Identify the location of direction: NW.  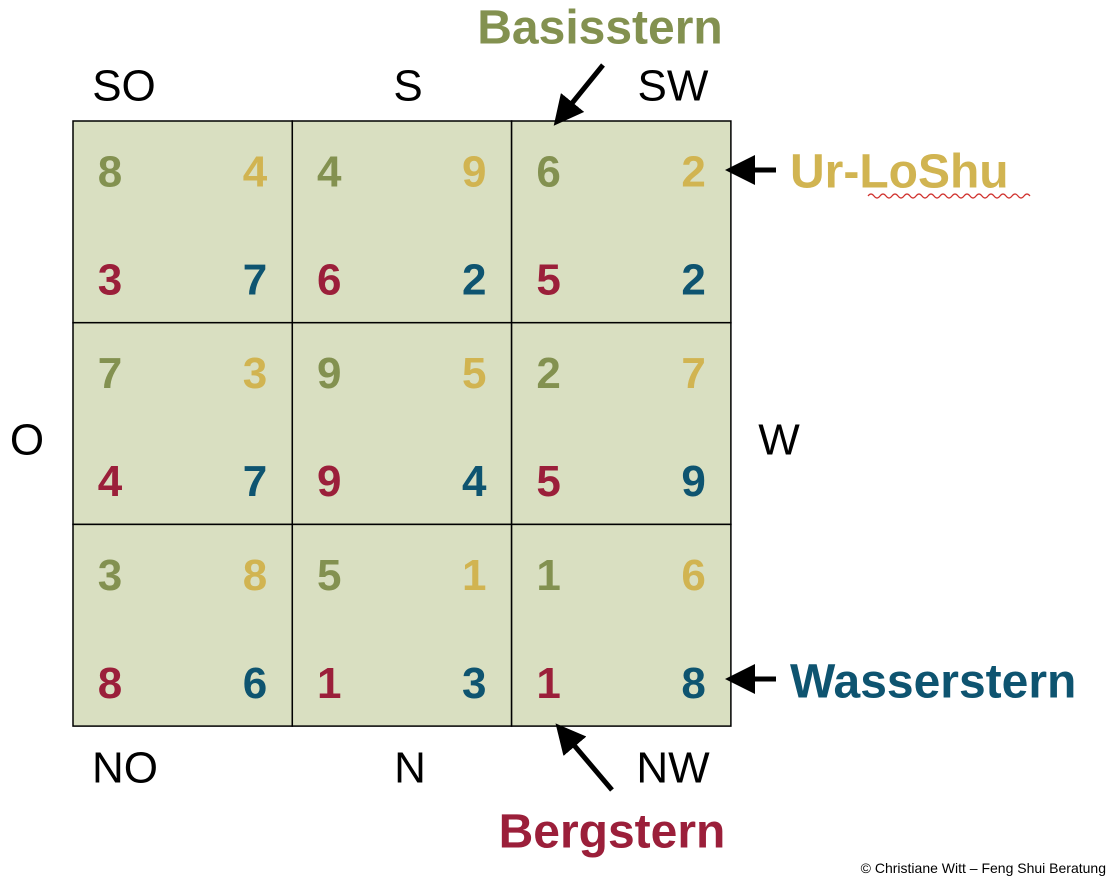
(673, 768).